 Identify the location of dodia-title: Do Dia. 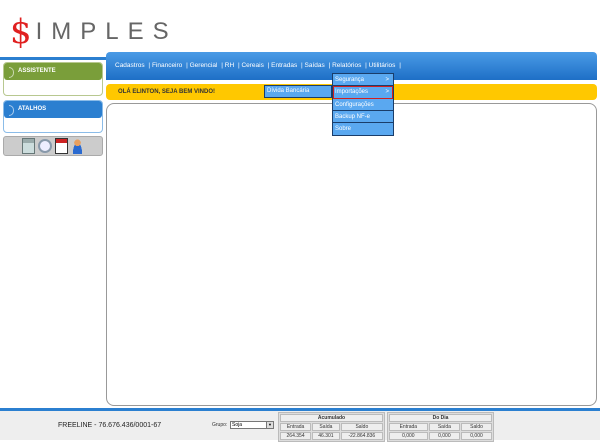
(440, 418).